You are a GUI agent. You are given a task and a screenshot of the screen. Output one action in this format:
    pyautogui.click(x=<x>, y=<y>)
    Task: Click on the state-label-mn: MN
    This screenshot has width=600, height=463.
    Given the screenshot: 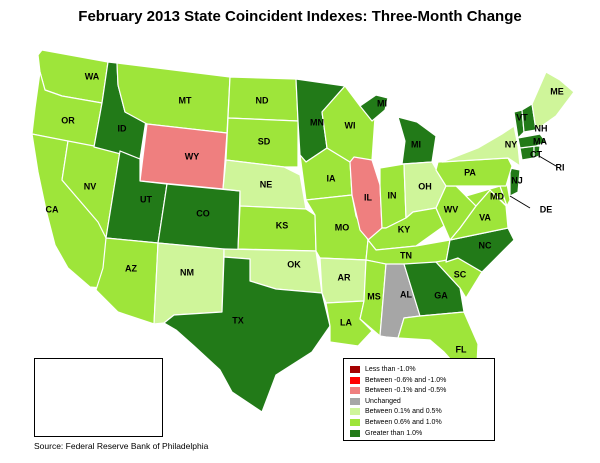 What is the action you would take?
    pyautogui.click(x=317, y=122)
    